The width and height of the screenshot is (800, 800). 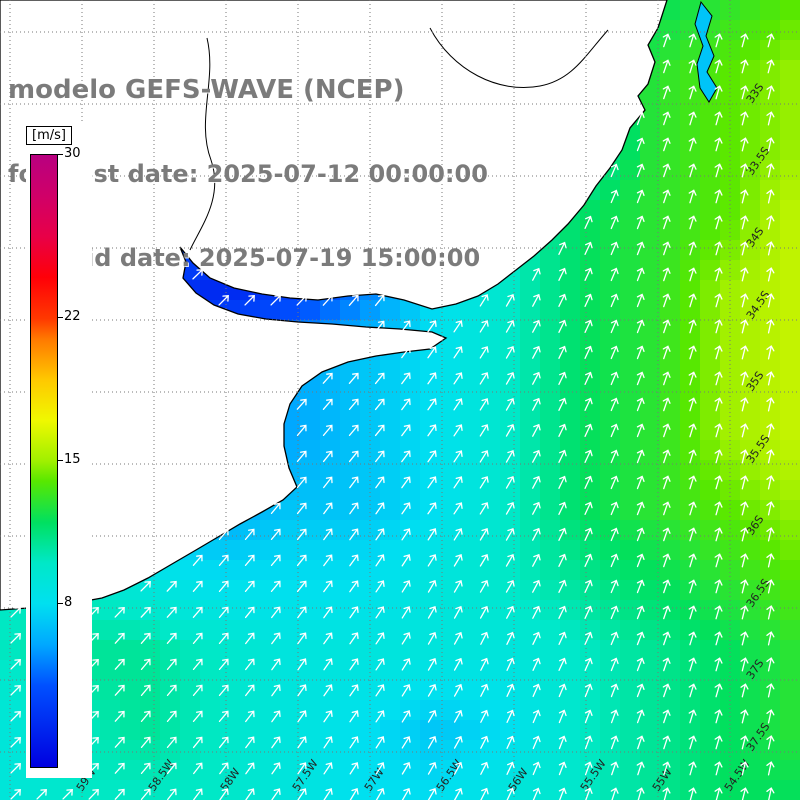 What do you see at coordinates (59, 451) in the screenshot?
I see `colorbar: [m/s] 30 22 15 8` at bounding box center [59, 451].